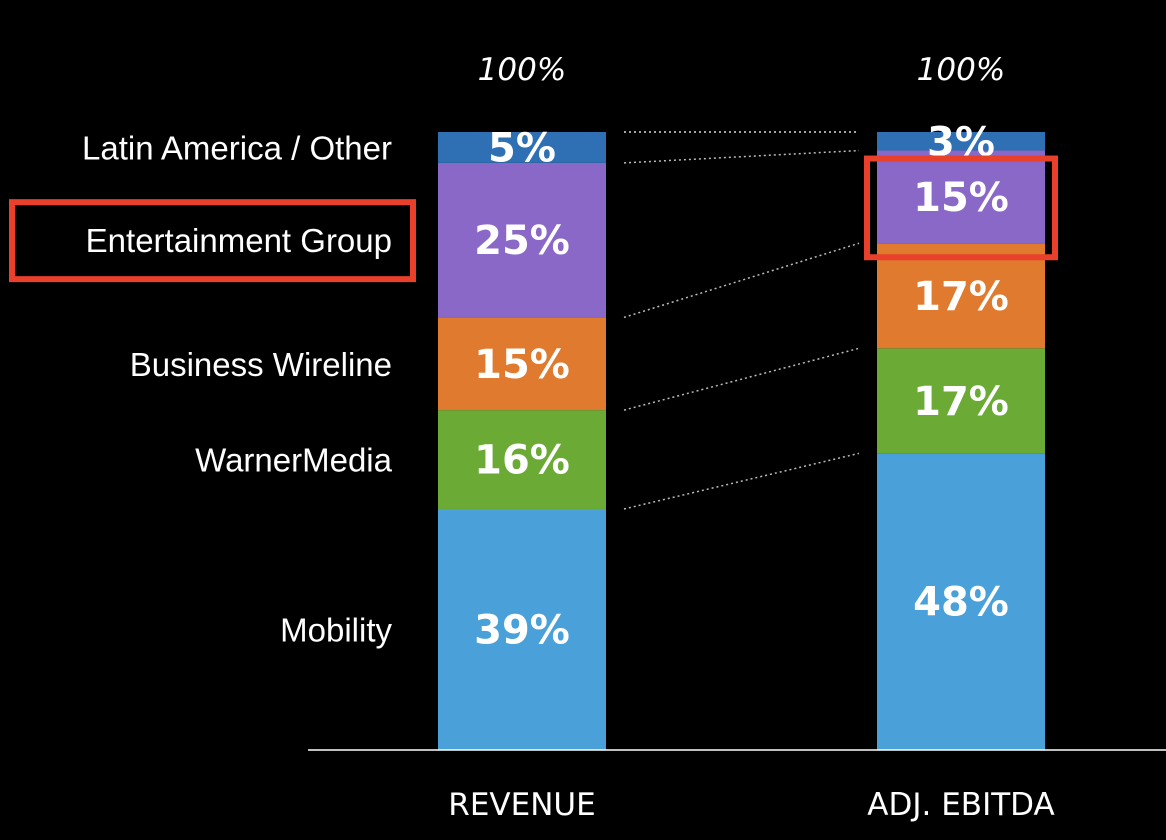 This screenshot has width=1166, height=840. I want to click on bar-revenue-business-wireline, so click(522, 364).